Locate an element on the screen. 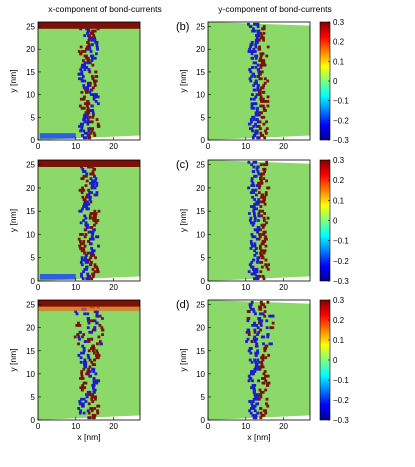 The height and width of the screenshot is (467, 415). edge-current-top-inner is located at coordinates (89, 309).